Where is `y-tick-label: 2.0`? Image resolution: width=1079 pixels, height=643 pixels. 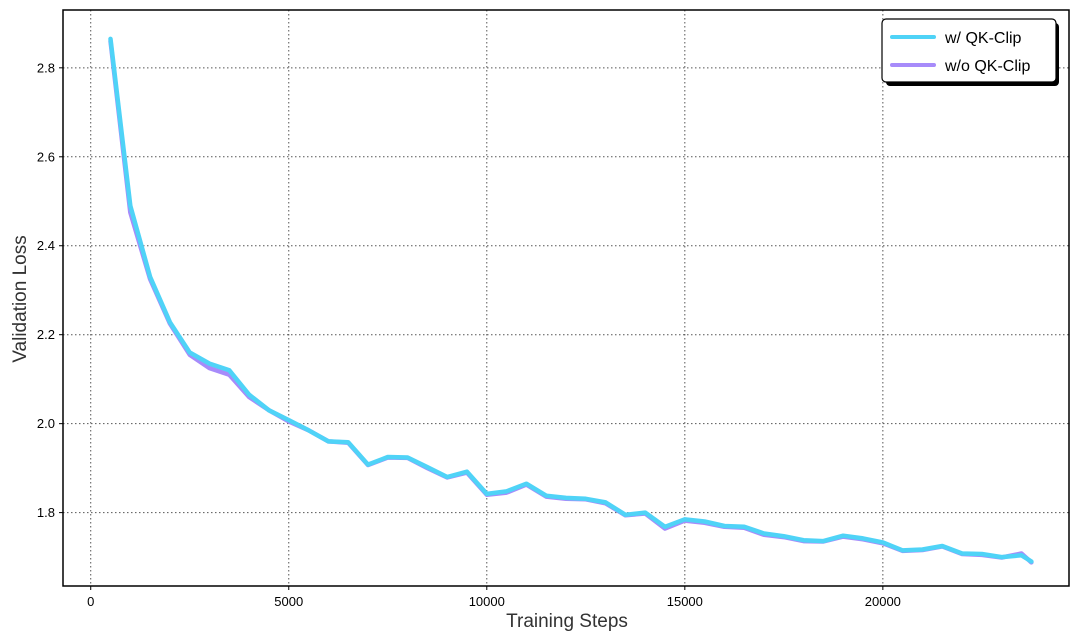
y-tick-label: 2.0 is located at coordinates (46, 423).